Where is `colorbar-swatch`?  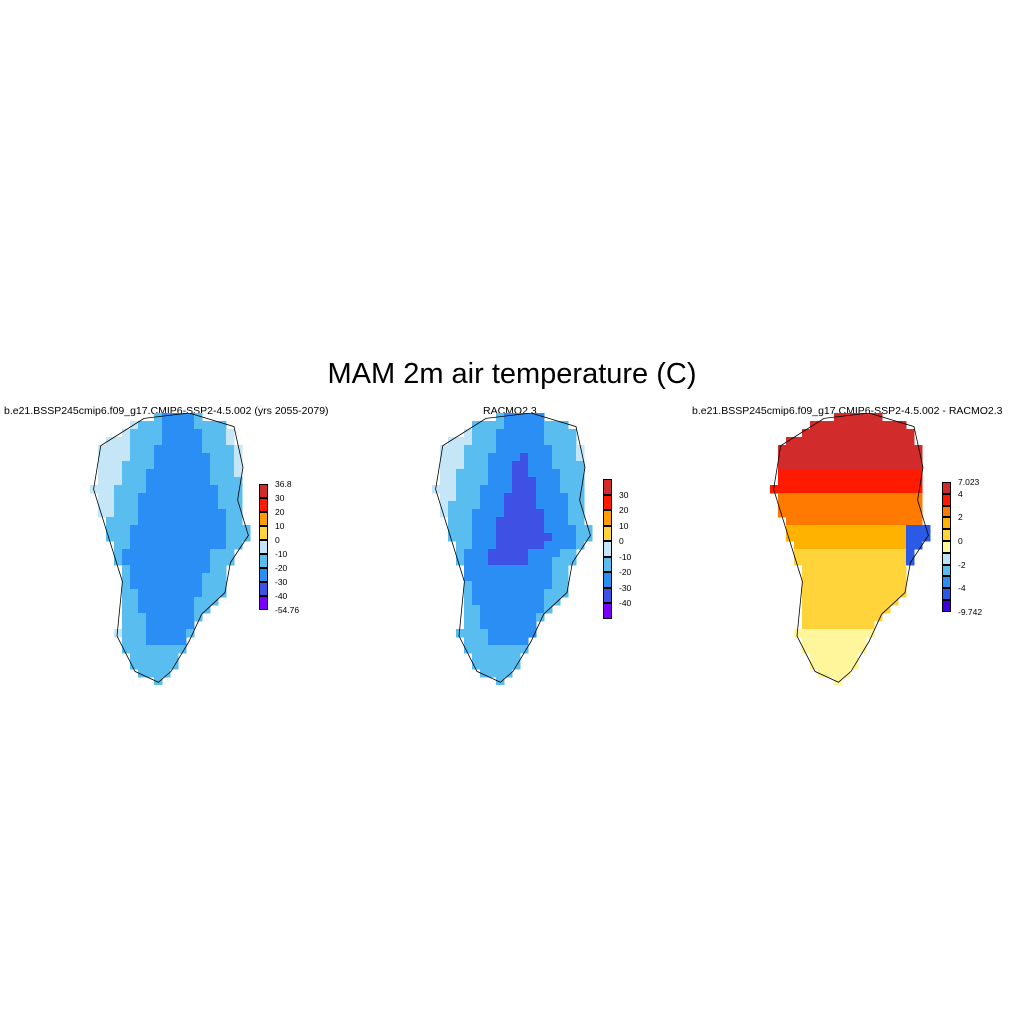 colorbar-swatch is located at coordinates (607, 487).